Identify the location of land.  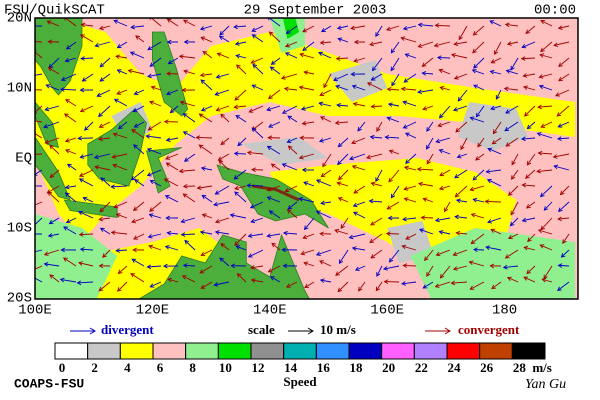
(59, 57).